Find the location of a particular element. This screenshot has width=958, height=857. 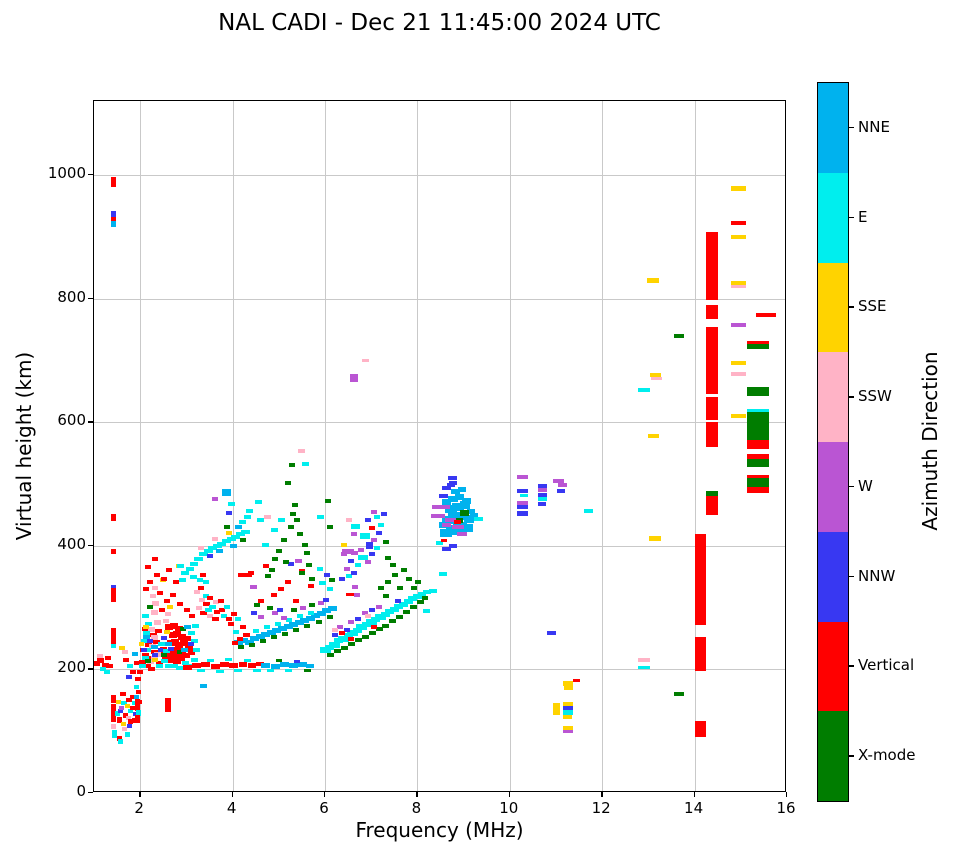

y-tick-label: 1000 is located at coordinates (66, 173).